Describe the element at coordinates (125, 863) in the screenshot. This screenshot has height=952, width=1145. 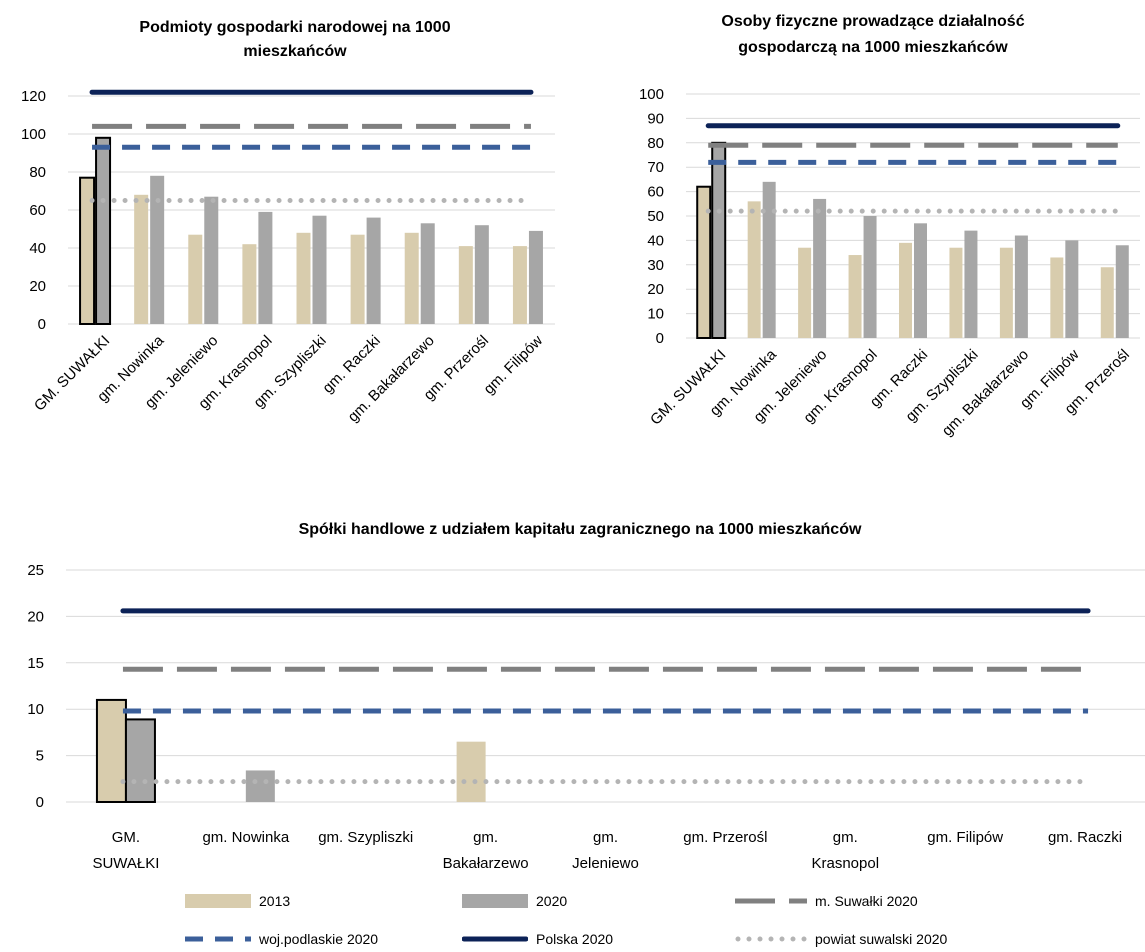
I see `x-tick-label: SUWAŁKI` at that location.